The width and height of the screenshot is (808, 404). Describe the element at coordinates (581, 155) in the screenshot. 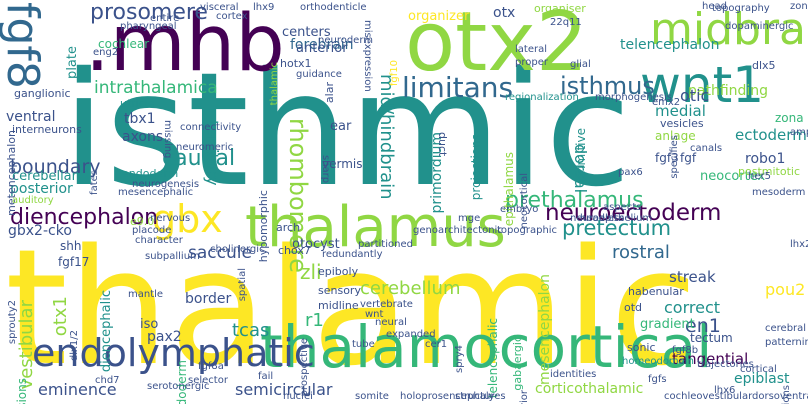

I see `word: primitive` at that location.